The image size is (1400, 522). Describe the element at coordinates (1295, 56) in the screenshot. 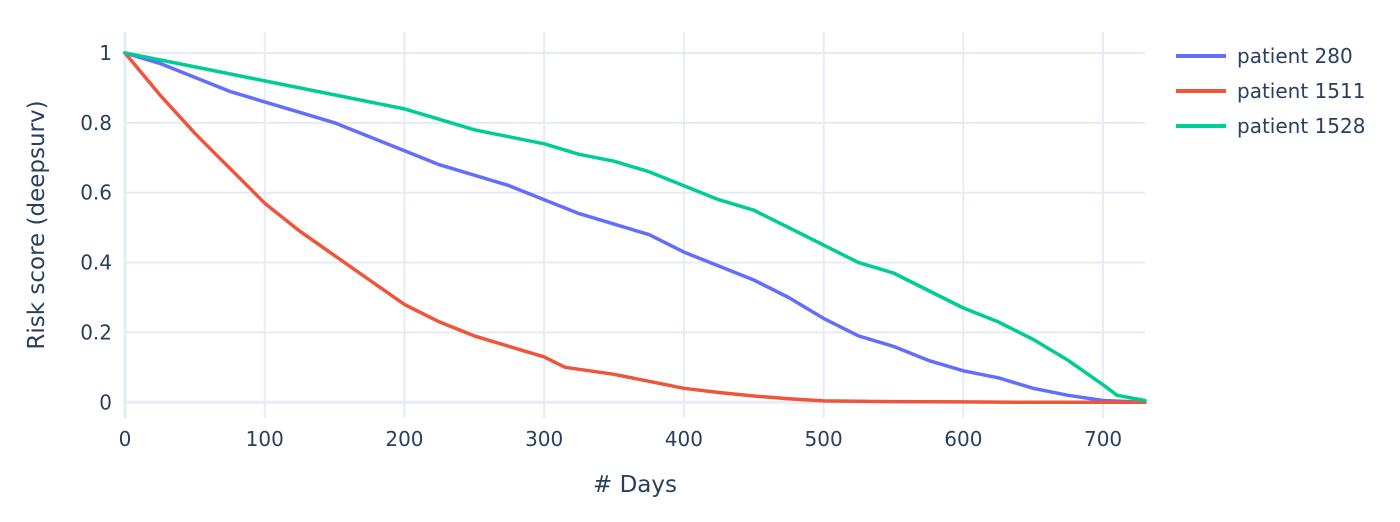

I see `legend-label: patient 280` at that location.